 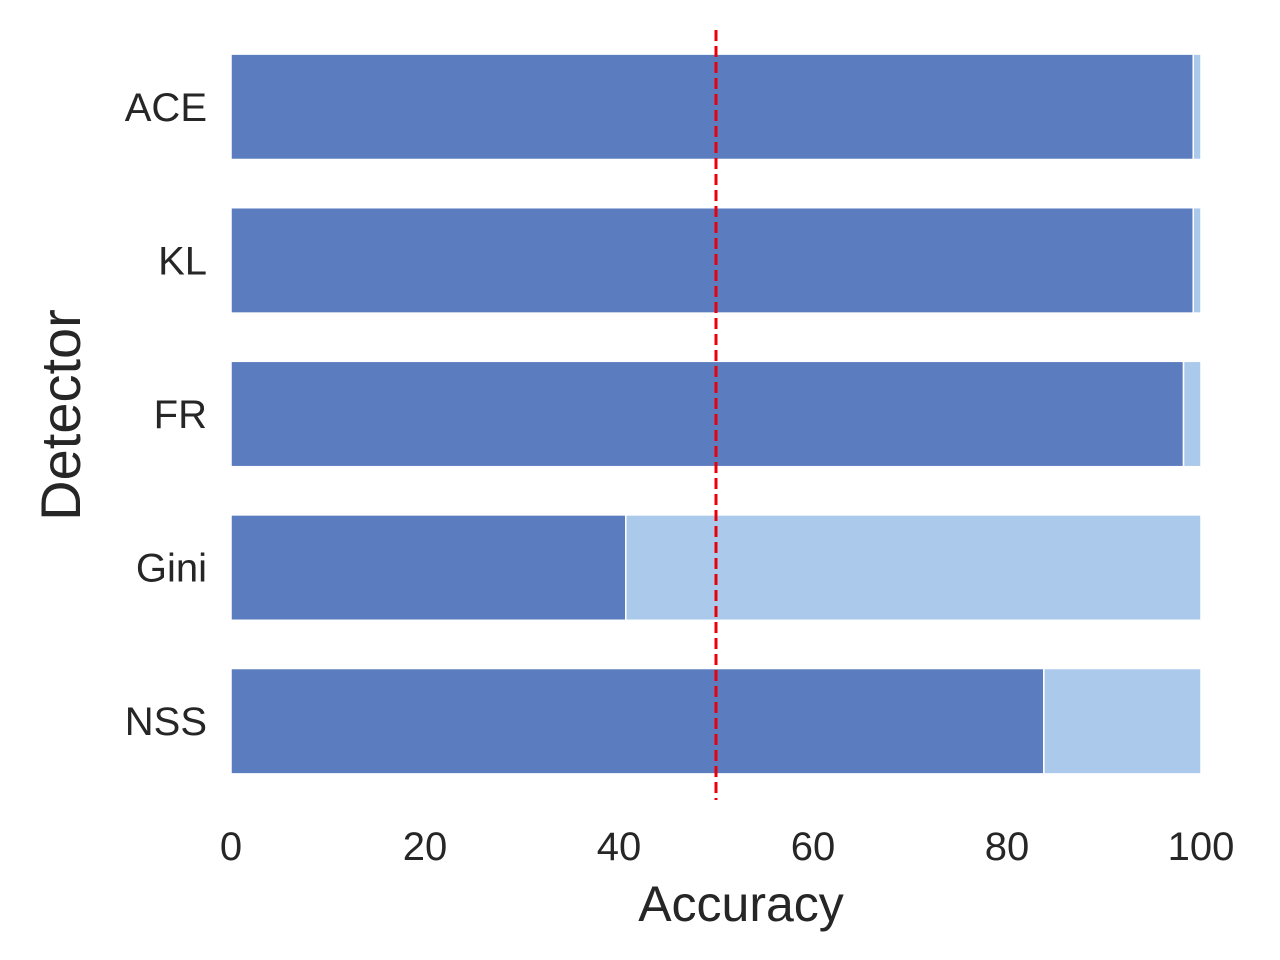 I want to click on x-tick-labels: 0 20 40 60 80 100, so click(x=727, y=847).